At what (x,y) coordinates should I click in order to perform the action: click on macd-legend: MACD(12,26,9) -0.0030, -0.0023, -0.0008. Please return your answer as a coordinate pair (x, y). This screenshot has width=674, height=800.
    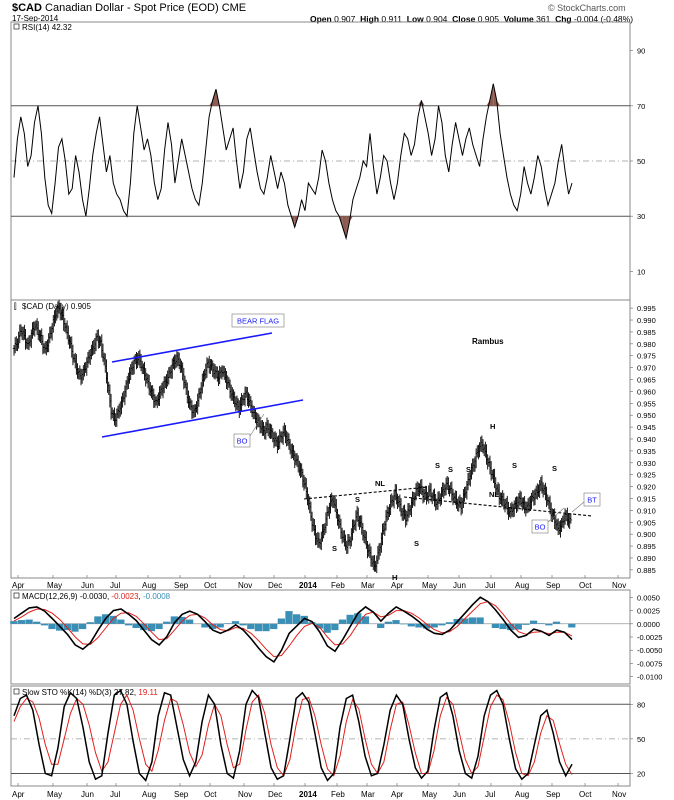
    Looking at the image, I should click on (92, 596).